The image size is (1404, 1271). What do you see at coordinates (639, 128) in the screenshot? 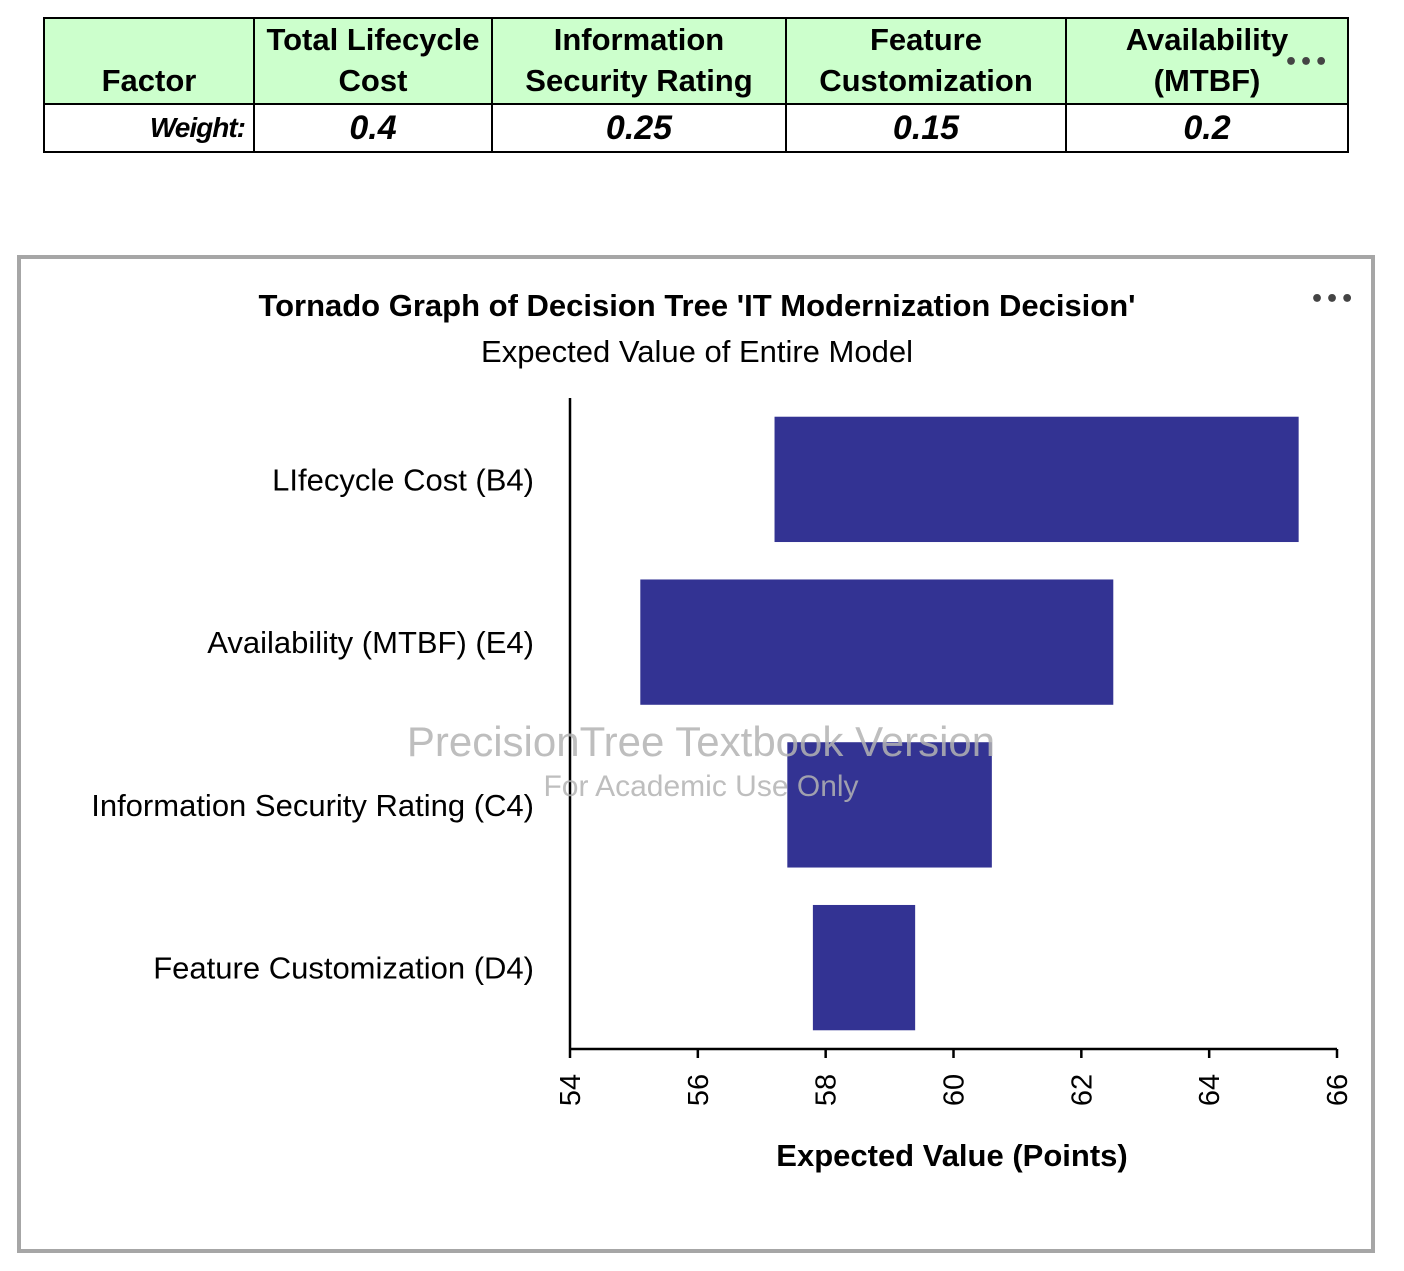
I see `weight-value: 0.25` at bounding box center [639, 128].